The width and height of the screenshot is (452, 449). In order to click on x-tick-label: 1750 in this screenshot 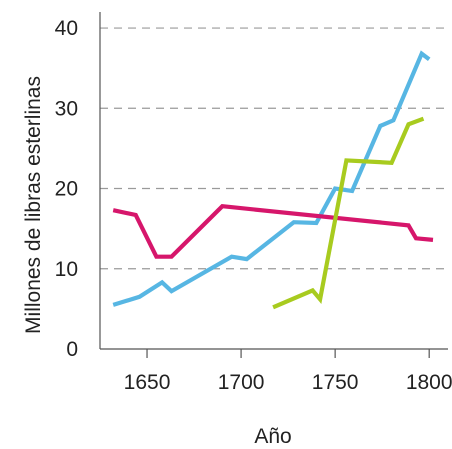, I will do `click(335, 382)`.